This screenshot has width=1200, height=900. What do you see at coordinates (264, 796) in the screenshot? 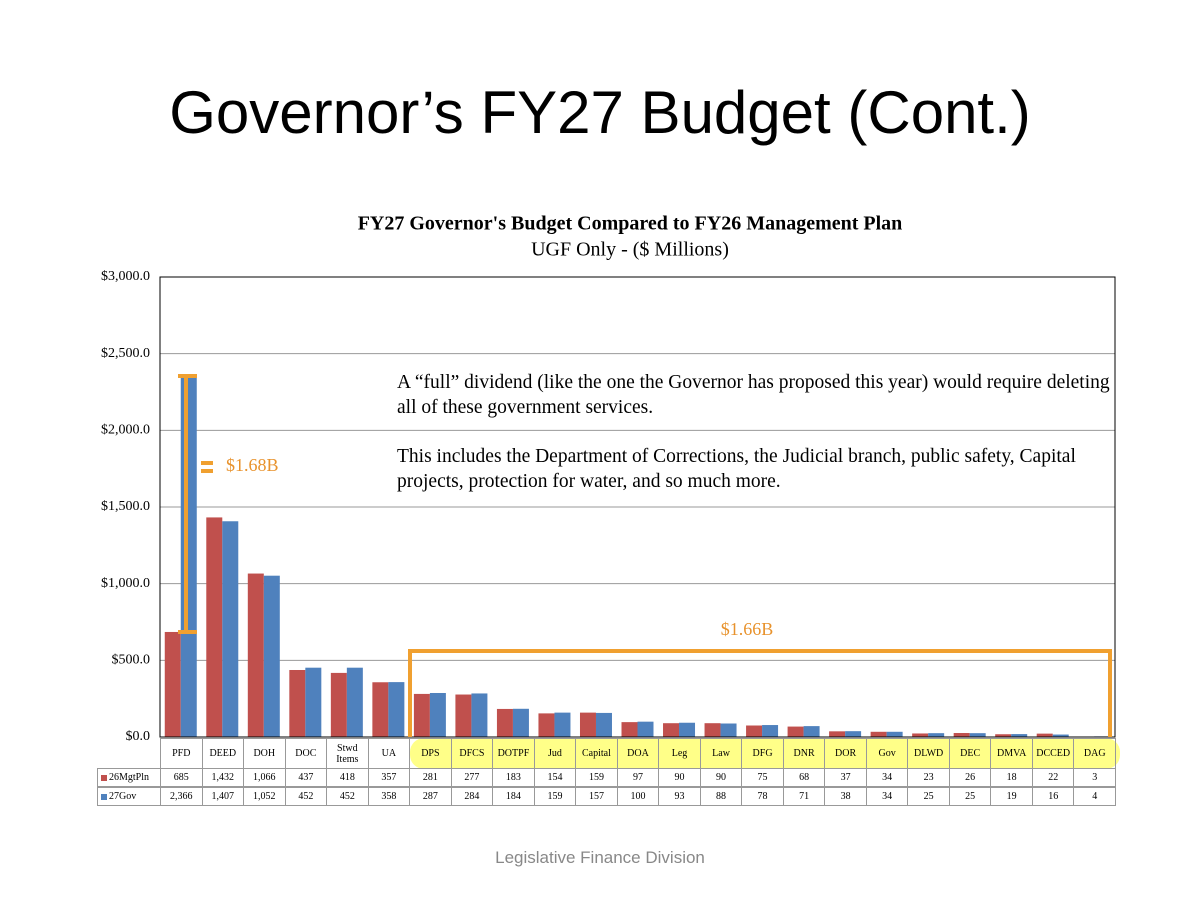
I see `data-label: 1,052` at bounding box center [264, 796].